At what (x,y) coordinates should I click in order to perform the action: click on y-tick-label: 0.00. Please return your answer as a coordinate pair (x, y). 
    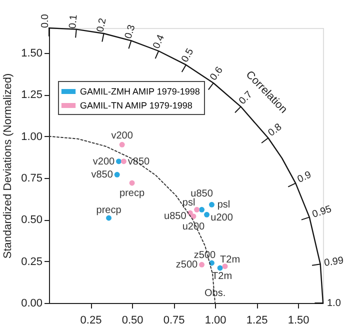
    Looking at the image, I should click on (31, 304).